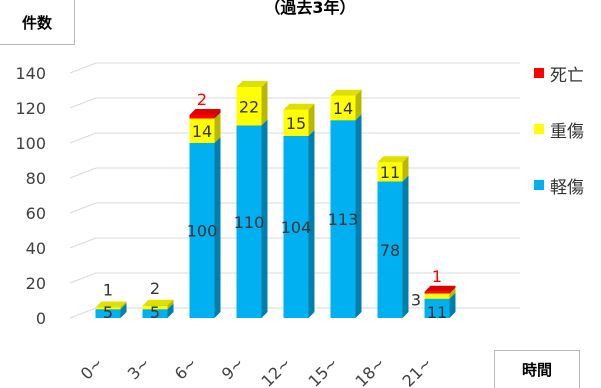 This screenshot has width=601, height=388. Describe the element at coordinates (30, 73) in the screenshot. I see `y-tick-label: 140` at that location.